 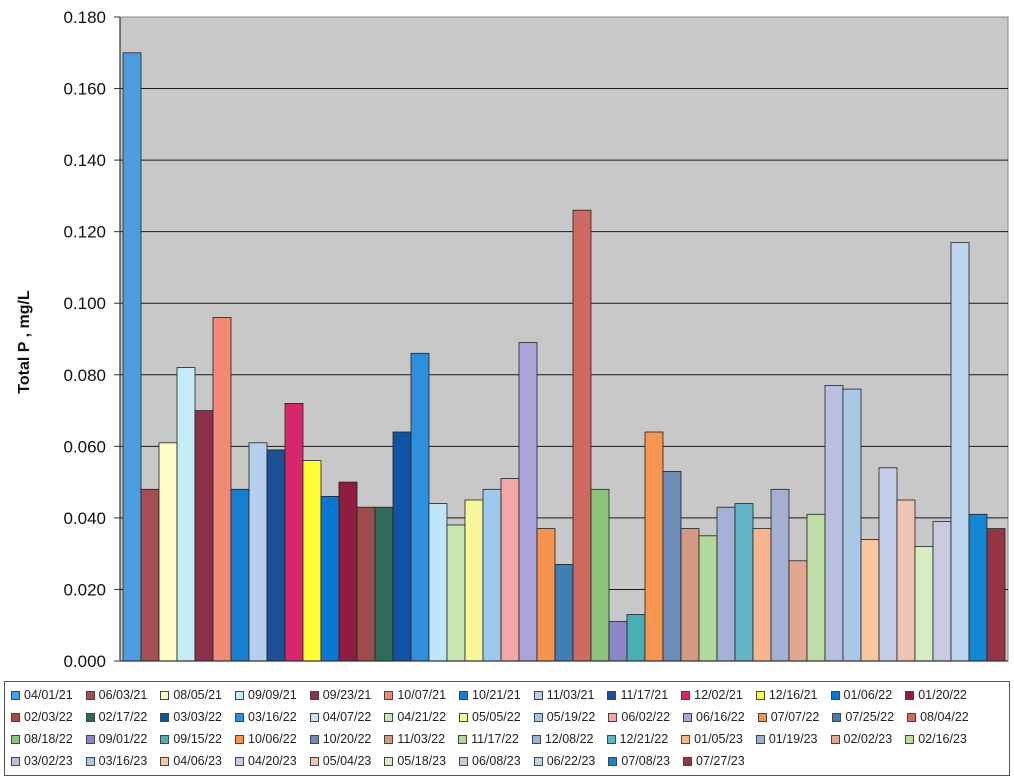 What do you see at coordinates (569, 739) in the screenshot?
I see `legend-label: 12/08/22` at bounding box center [569, 739].